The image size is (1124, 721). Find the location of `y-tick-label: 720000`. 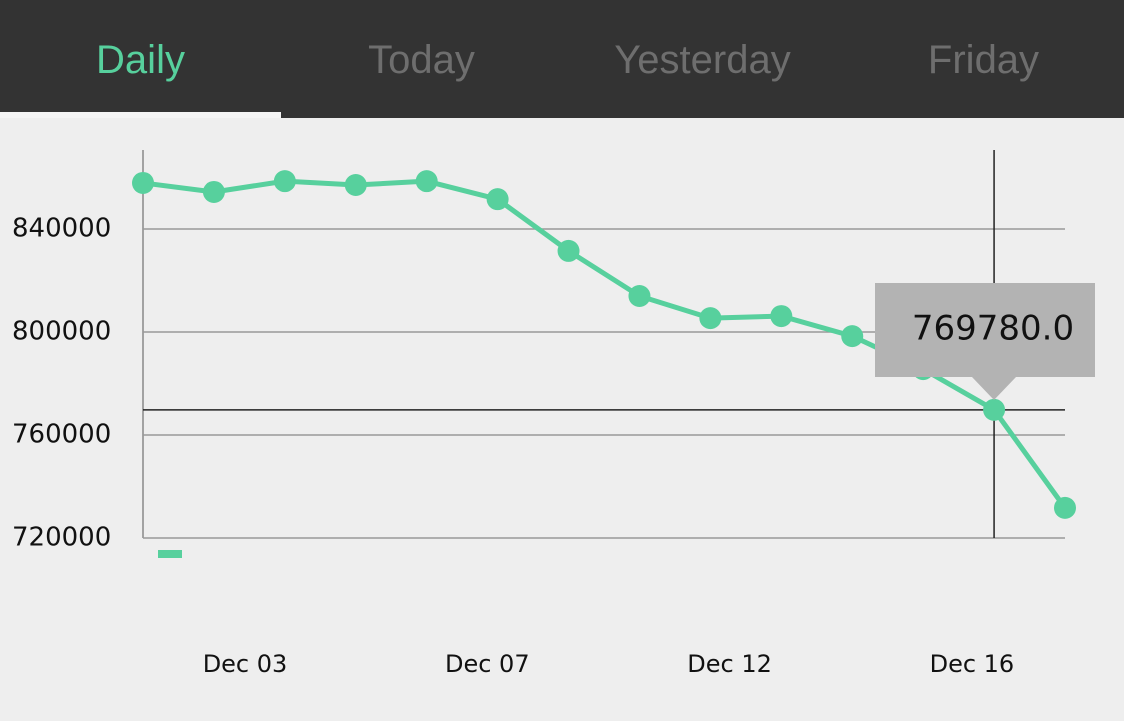

y-tick-label: 720000 is located at coordinates (61, 538).